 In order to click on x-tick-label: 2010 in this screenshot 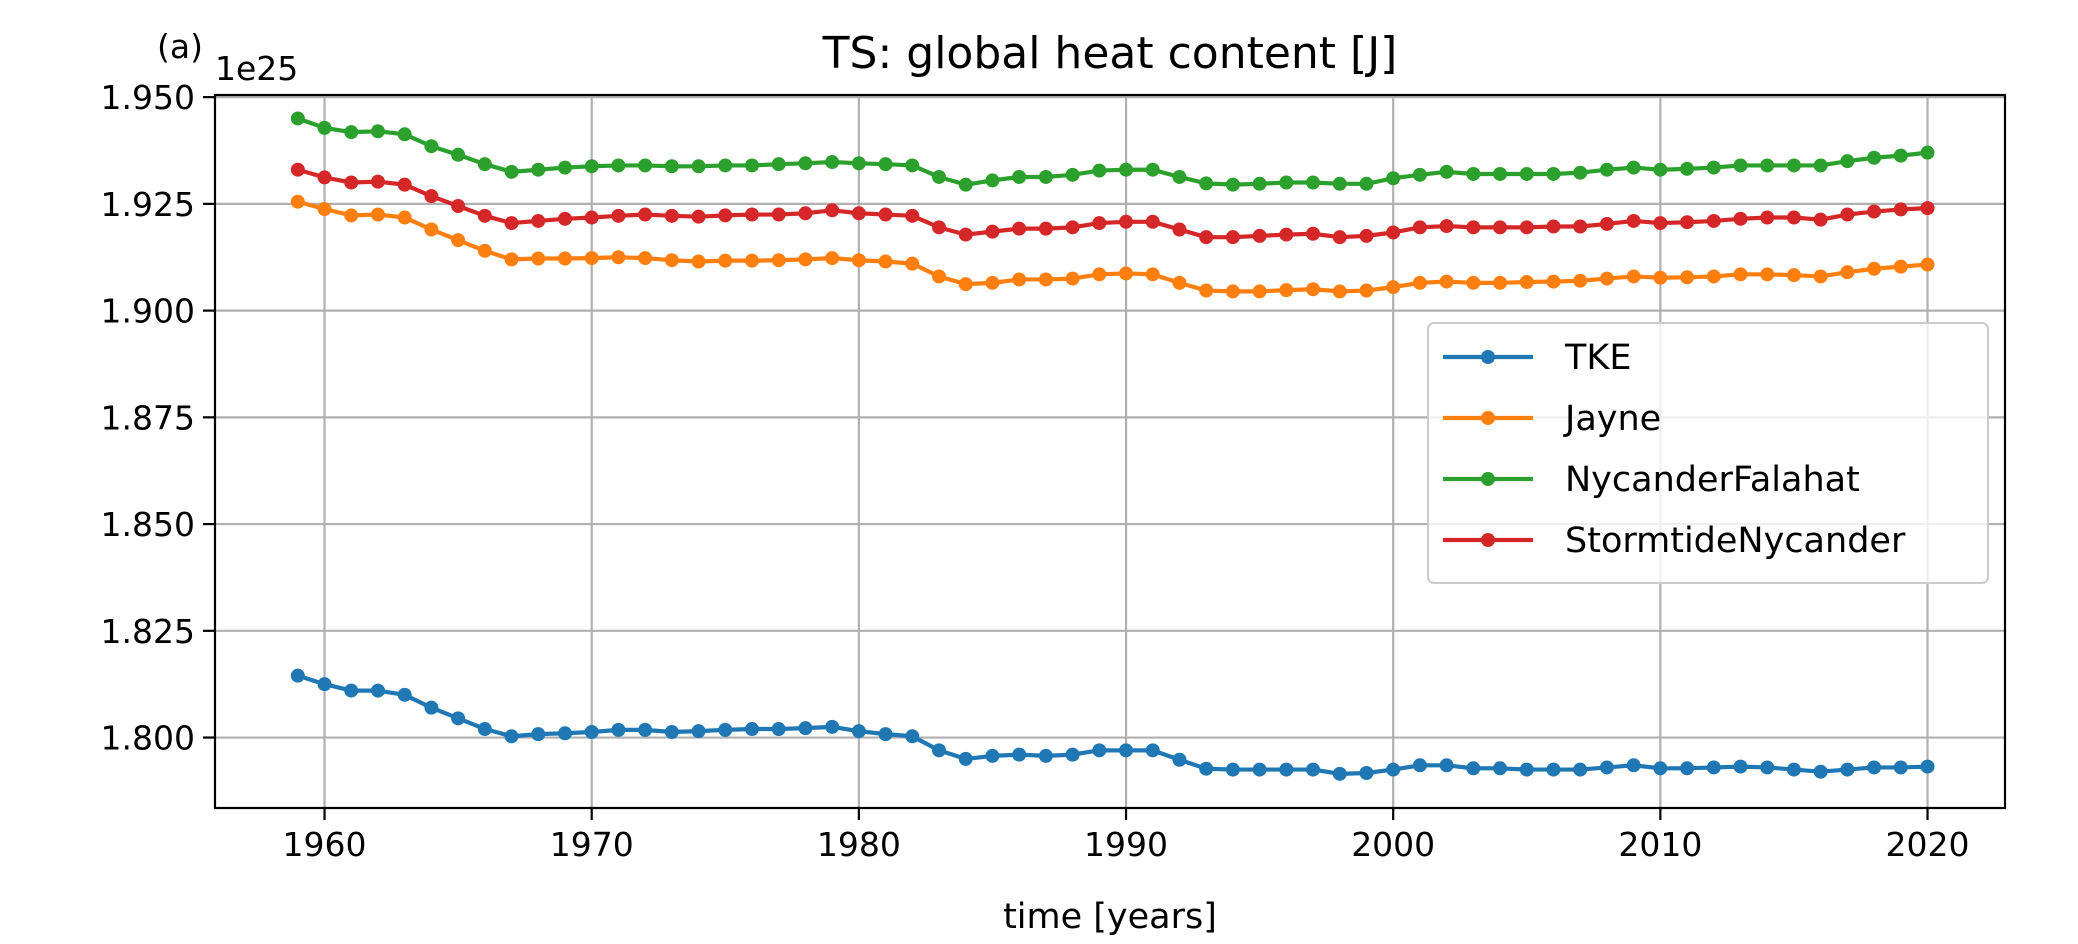, I will do `click(1660, 844)`.